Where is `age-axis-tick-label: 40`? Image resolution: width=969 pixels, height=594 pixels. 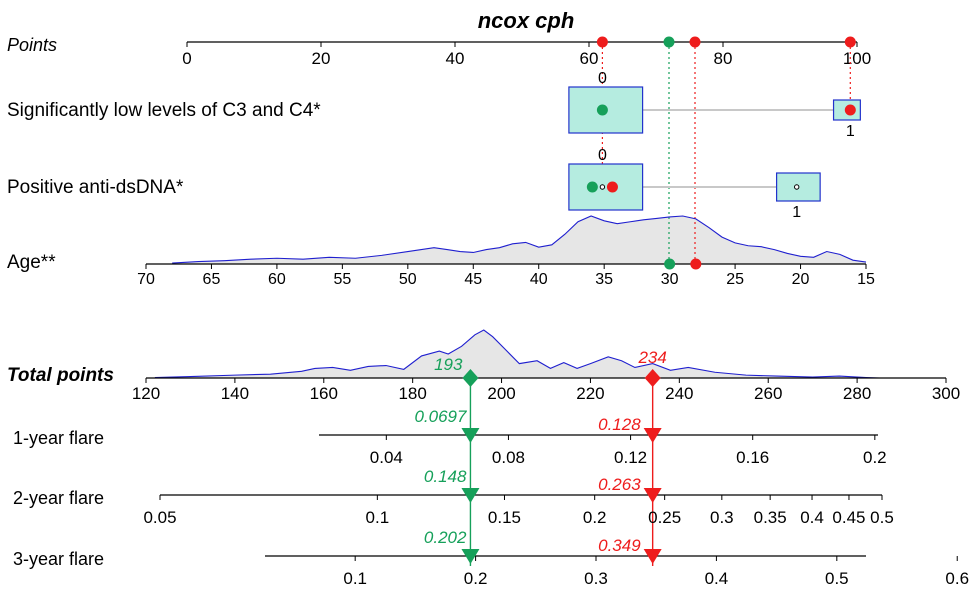
age-axis-tick-label: 40 is located at coordinates (539, 279).